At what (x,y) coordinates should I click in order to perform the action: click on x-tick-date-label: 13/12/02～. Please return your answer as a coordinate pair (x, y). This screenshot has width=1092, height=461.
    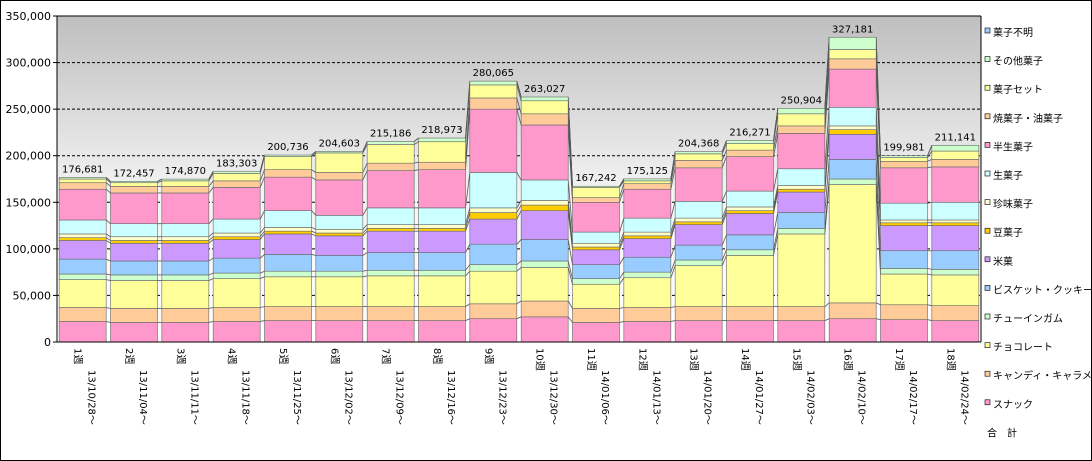
    Looking at the image, I should click on (347, 397).